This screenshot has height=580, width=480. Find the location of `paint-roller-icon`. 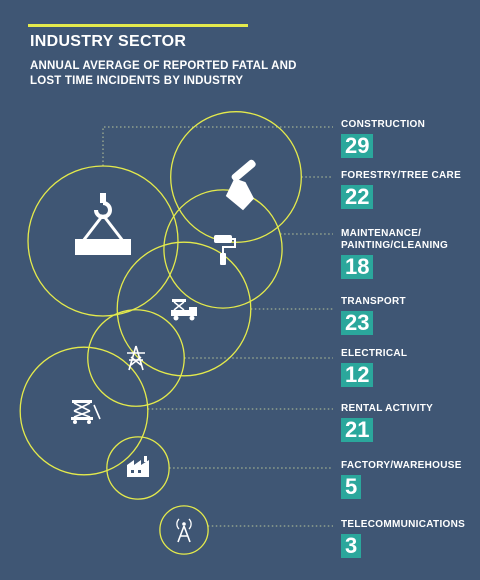

paint-roller-icon is located at coordinates (225, 250).